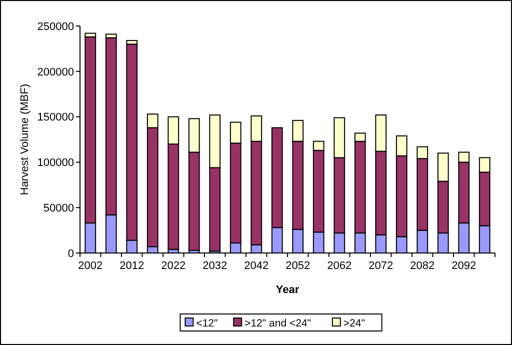  What do you see at coordinates (71, 254) in the screenshot?
I see `y-tick-label: 0` at bounding box center [71, 254].